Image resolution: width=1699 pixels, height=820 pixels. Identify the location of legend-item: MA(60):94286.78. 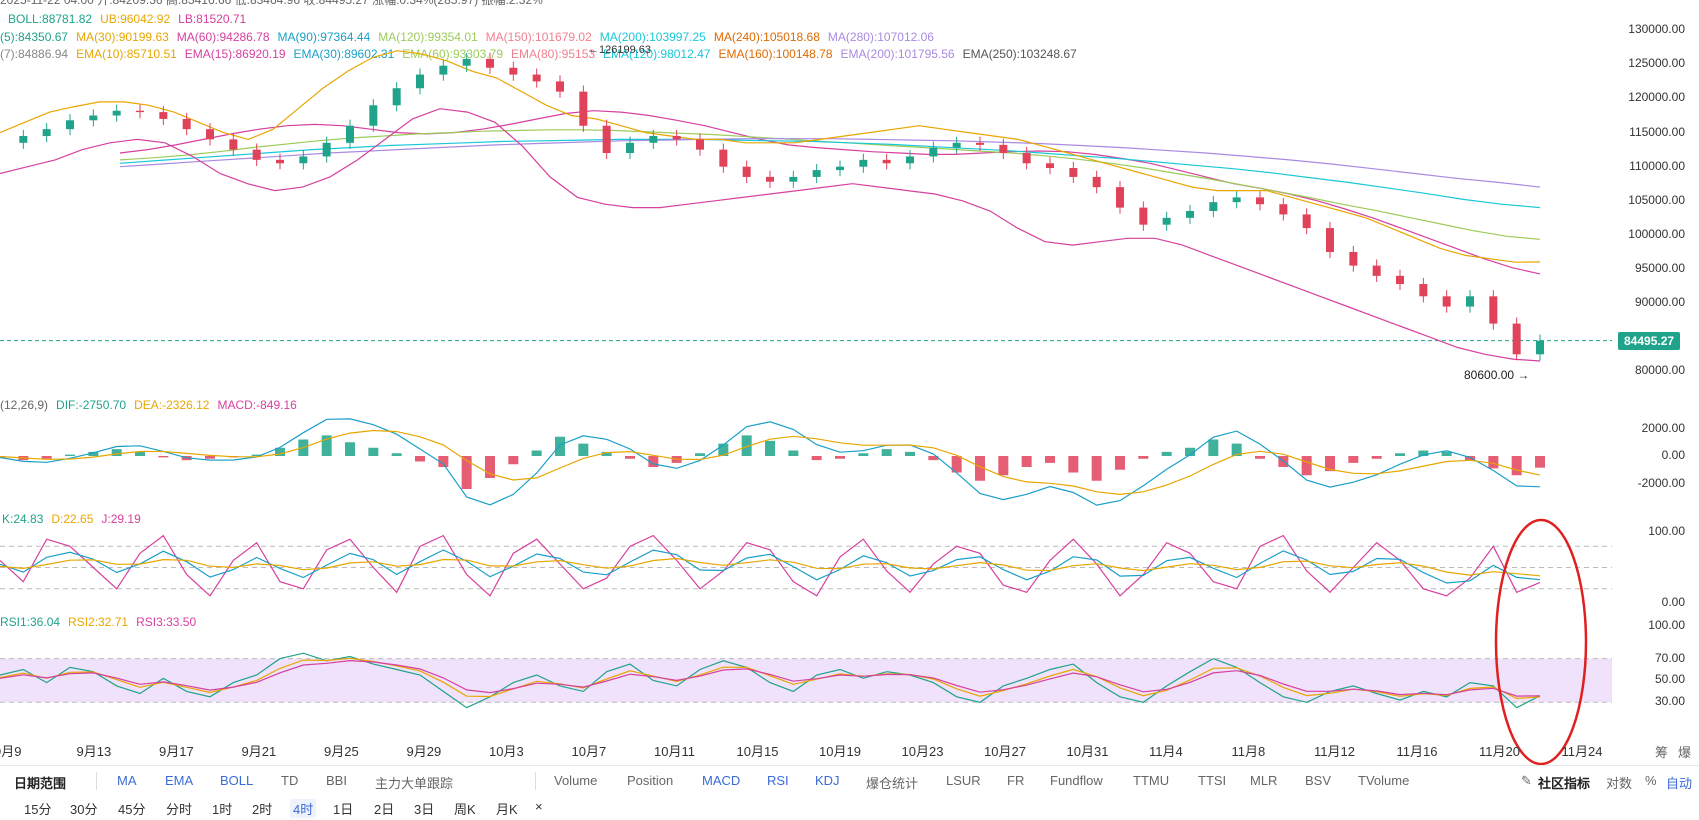
(223, 37).